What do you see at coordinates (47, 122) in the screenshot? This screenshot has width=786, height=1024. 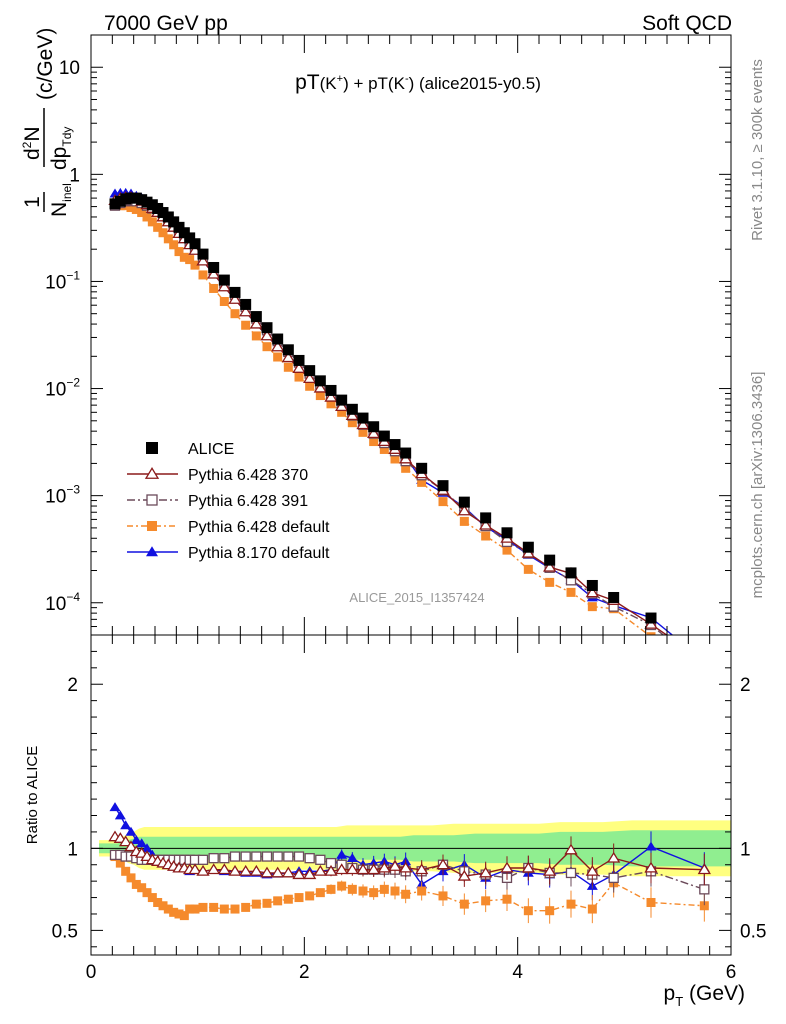 I see `main-ylabel: 1 Ninel d2N dpTdy (c/GeV)` at bounding box center [47, 122].